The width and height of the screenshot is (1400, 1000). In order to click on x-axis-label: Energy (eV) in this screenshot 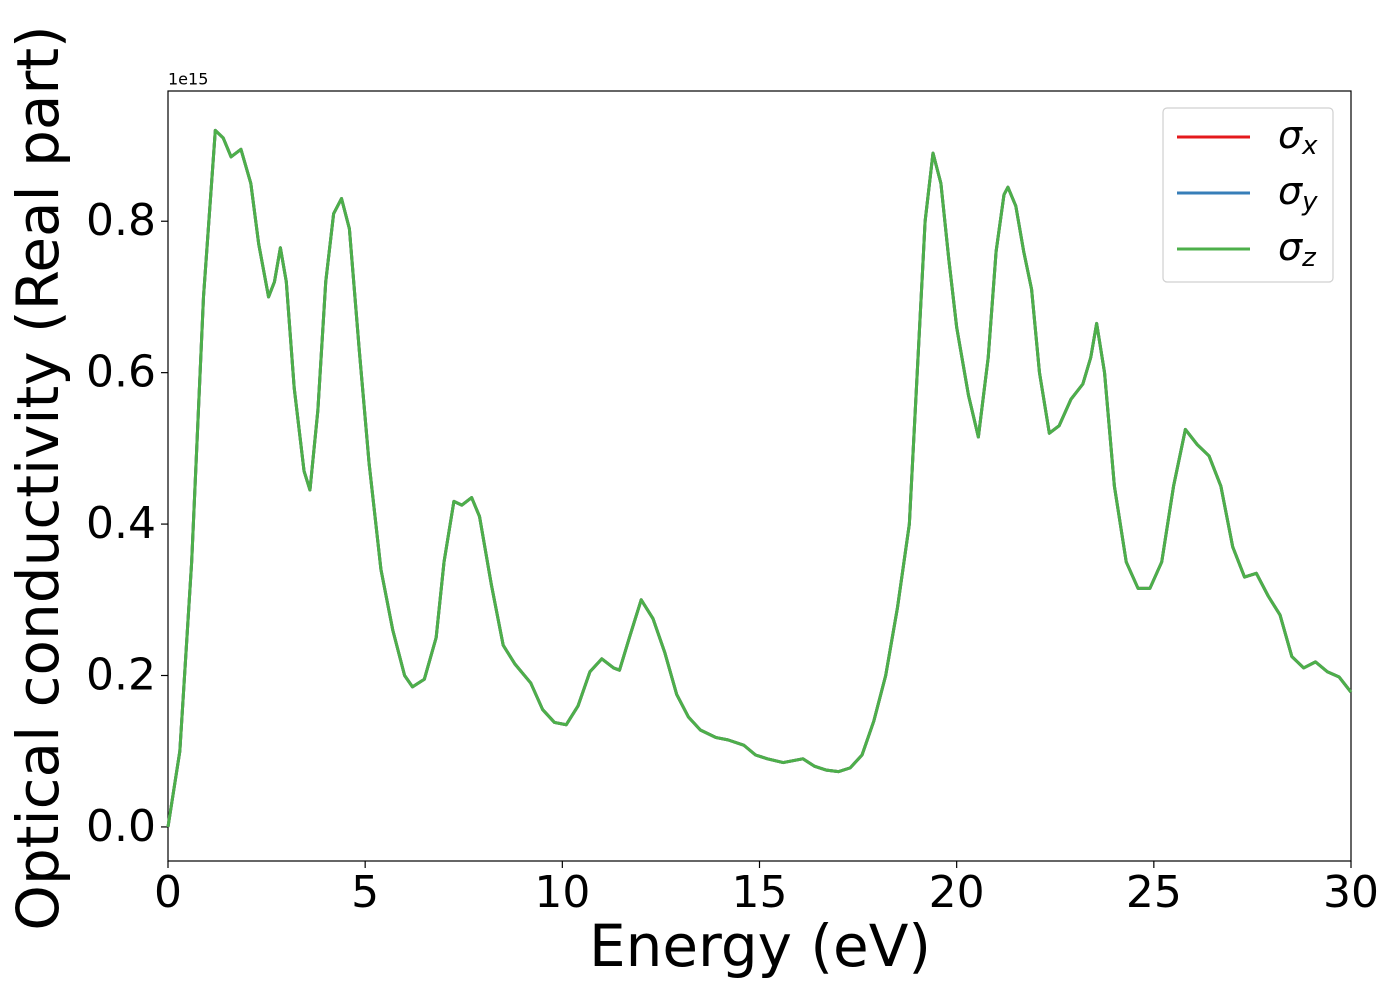, I will do `click(760, 946)`.